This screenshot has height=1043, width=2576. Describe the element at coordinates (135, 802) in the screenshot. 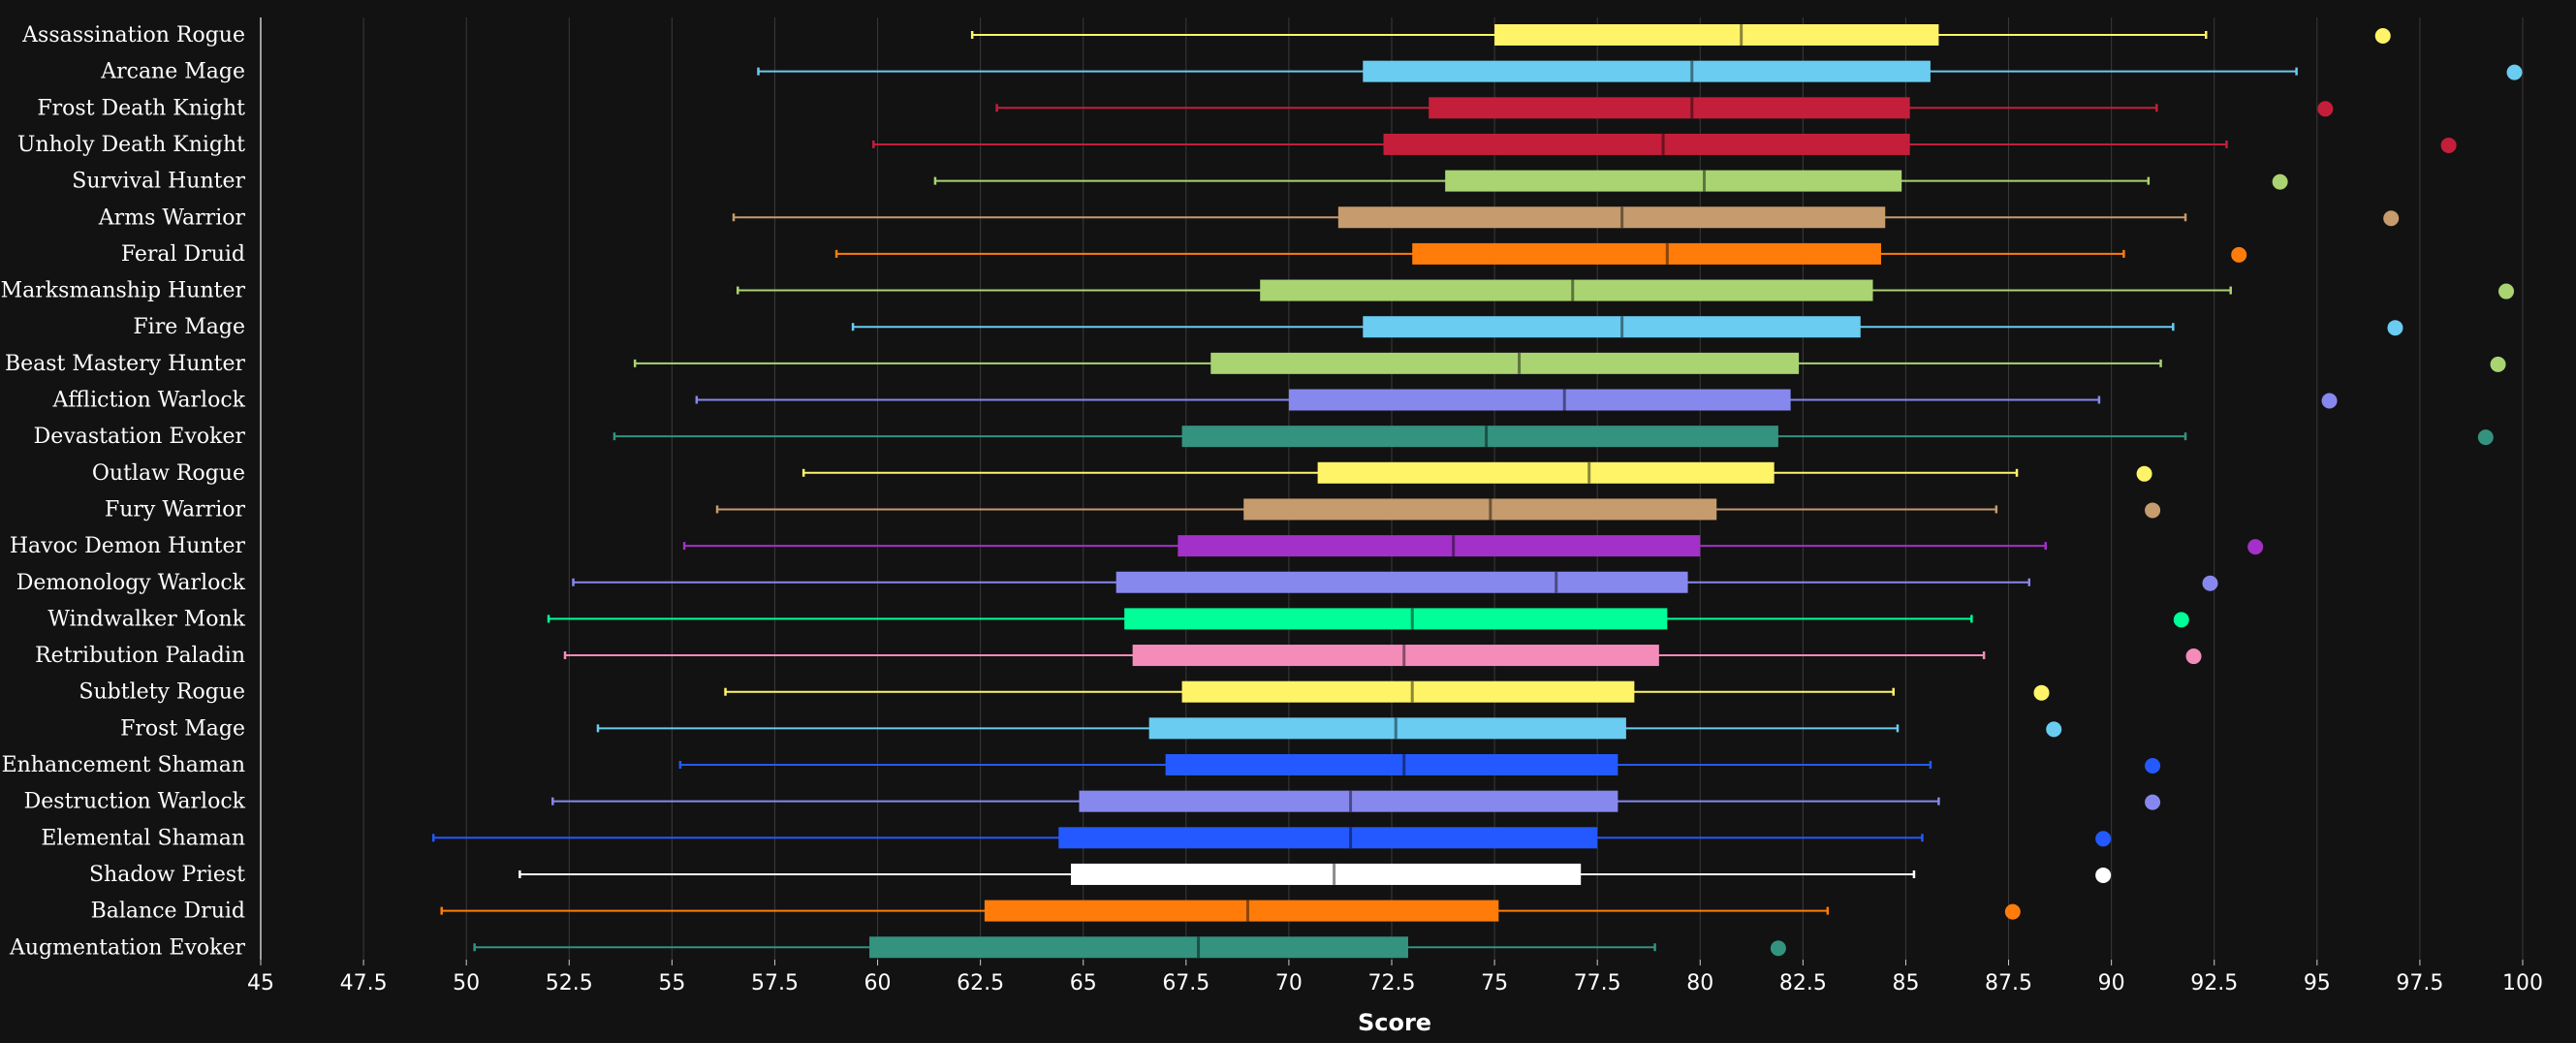

I see `y-category-label: Destruction Warlock` at that location.